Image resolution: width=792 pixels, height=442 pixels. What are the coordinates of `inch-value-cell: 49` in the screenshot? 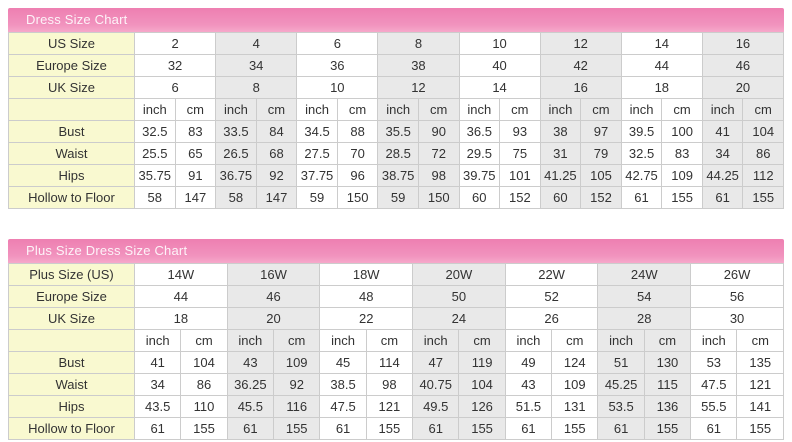 It's located at (528, 362).